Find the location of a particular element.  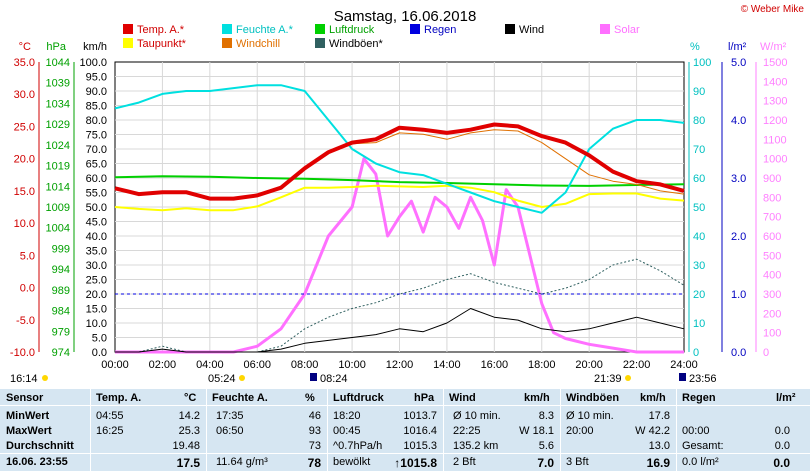

solar-tick-label: 900 is located at coordinates (772, 179).